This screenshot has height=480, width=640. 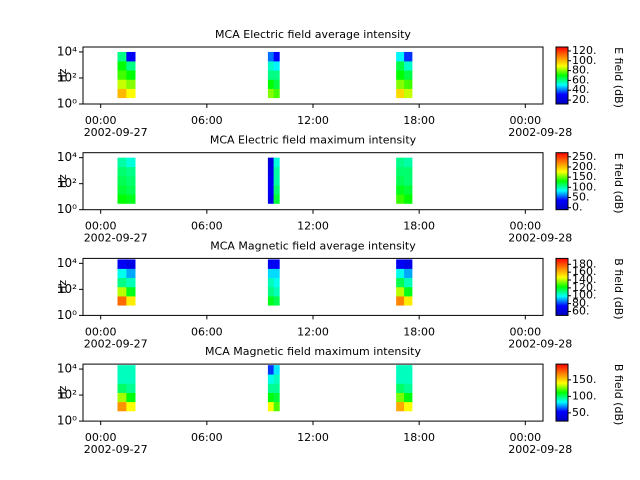 What do you see at coordinates (581, 412) in the screenshot?
I see `colorbar-tick-label: 50.` at bounding box center [581, 412].